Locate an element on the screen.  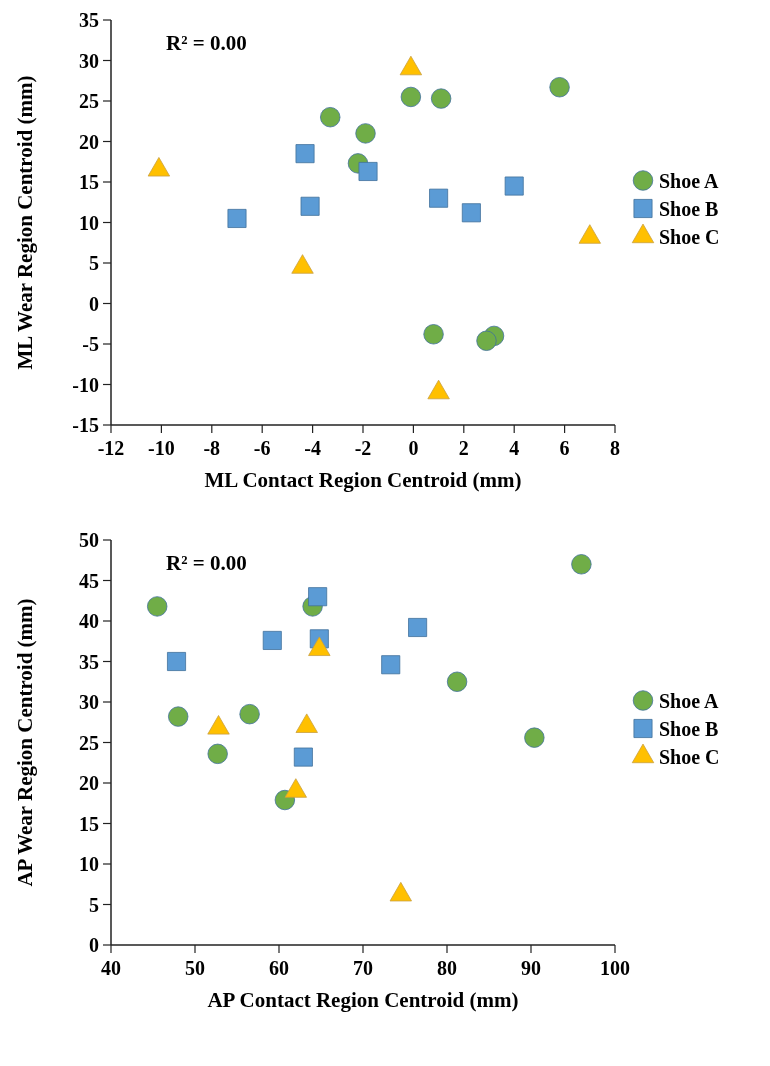
y-tick-label: 50 is located at coordinates (89, 540).